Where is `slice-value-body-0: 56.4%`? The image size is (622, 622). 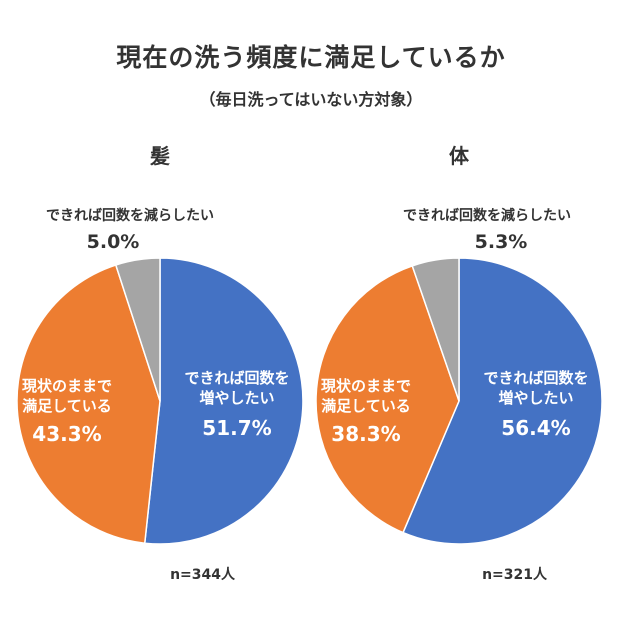
slice-value-body-0: 56.4% is located at coordinates (535, 428).